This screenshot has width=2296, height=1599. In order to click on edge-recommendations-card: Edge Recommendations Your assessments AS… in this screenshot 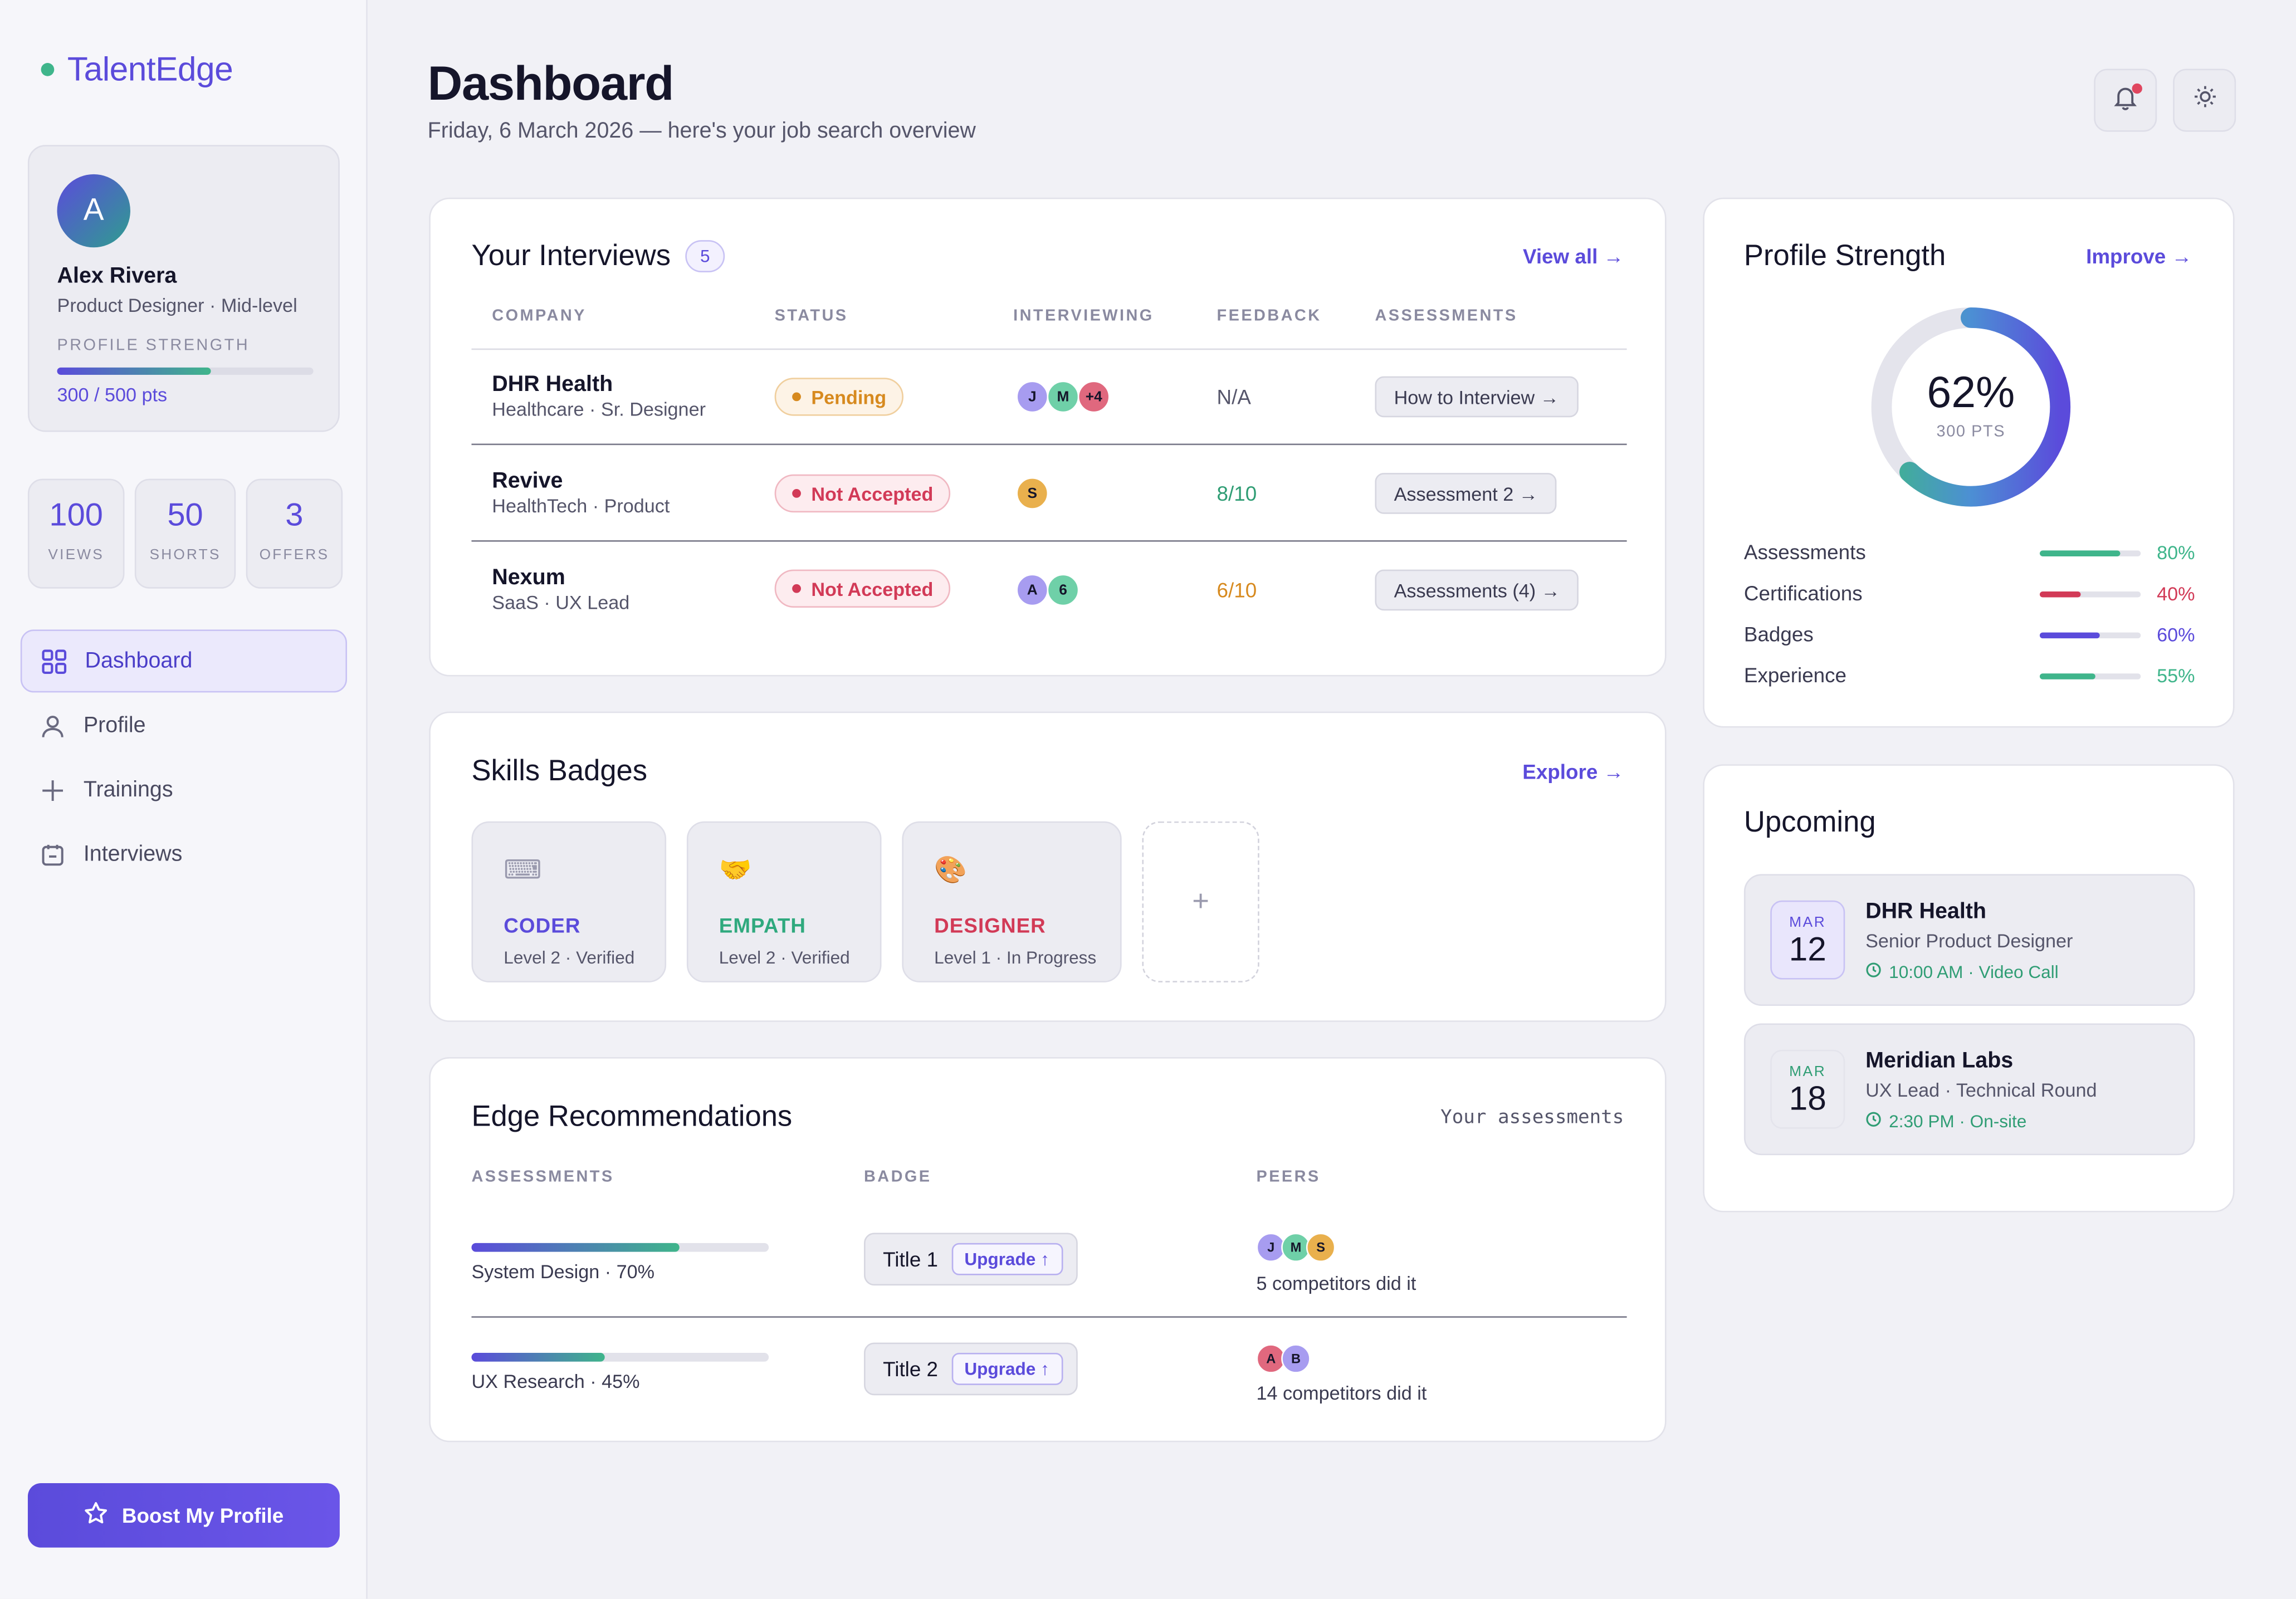, I will do `click(1048, 1249)`.